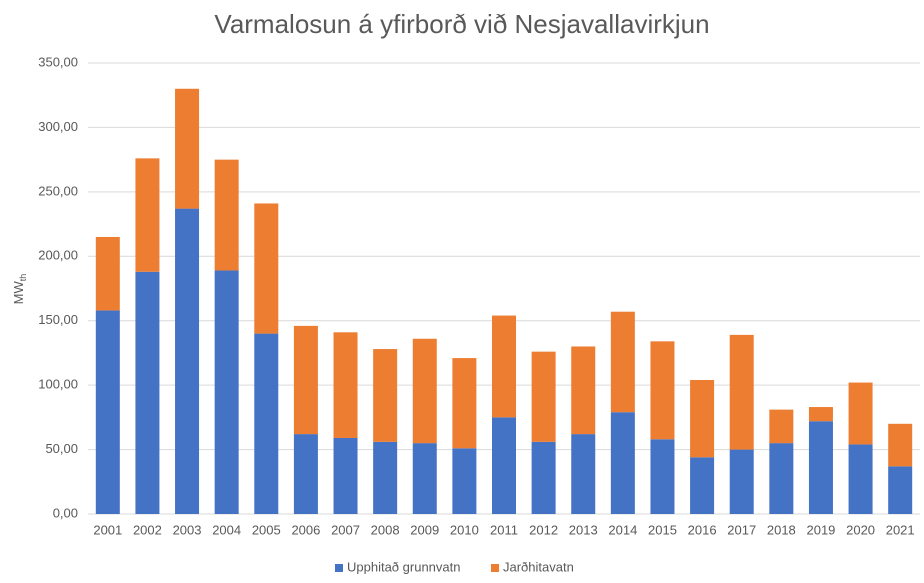 This screenshot has height=583, width=924. Describe the element at coordinates (464, 529) in the screenshot. I see `x-tick-label: 2010` at that location.